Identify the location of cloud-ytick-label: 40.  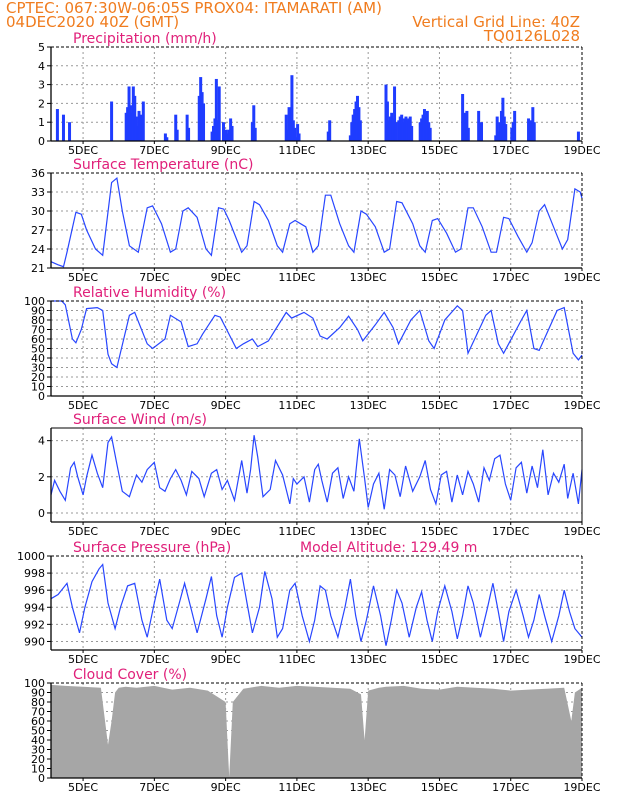
(38, 740).